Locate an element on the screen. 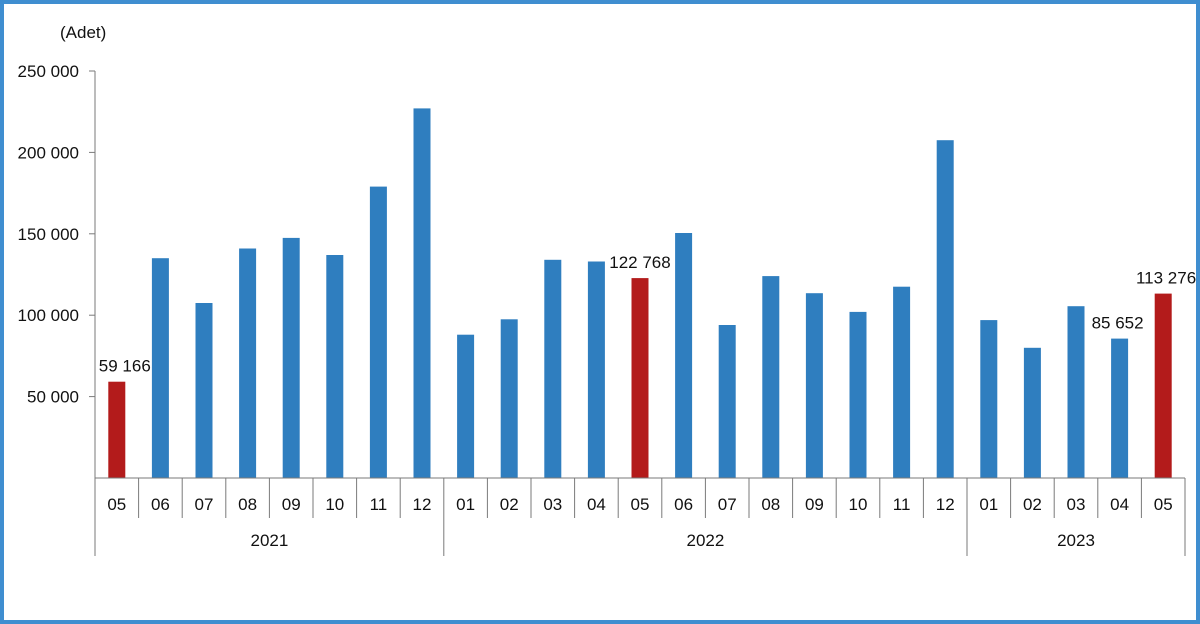 This screenshot has height=624, width=1200. y-tick-label: 50 000 is located at coordinates (53, 397).